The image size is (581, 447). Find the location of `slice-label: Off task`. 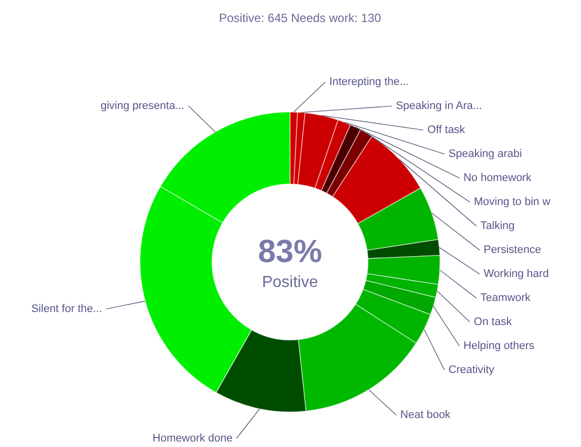

slice-label: Off task is located at coordinates (446, 130).